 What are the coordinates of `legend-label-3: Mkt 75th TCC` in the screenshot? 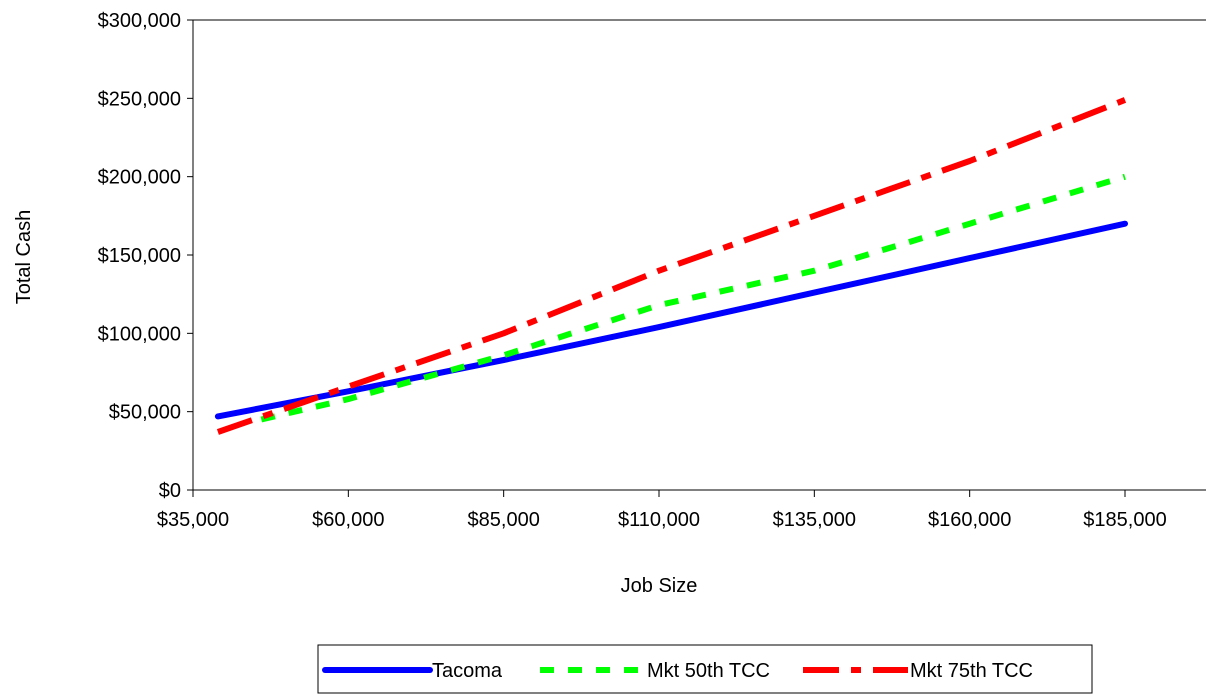 It's located at (971, 671).